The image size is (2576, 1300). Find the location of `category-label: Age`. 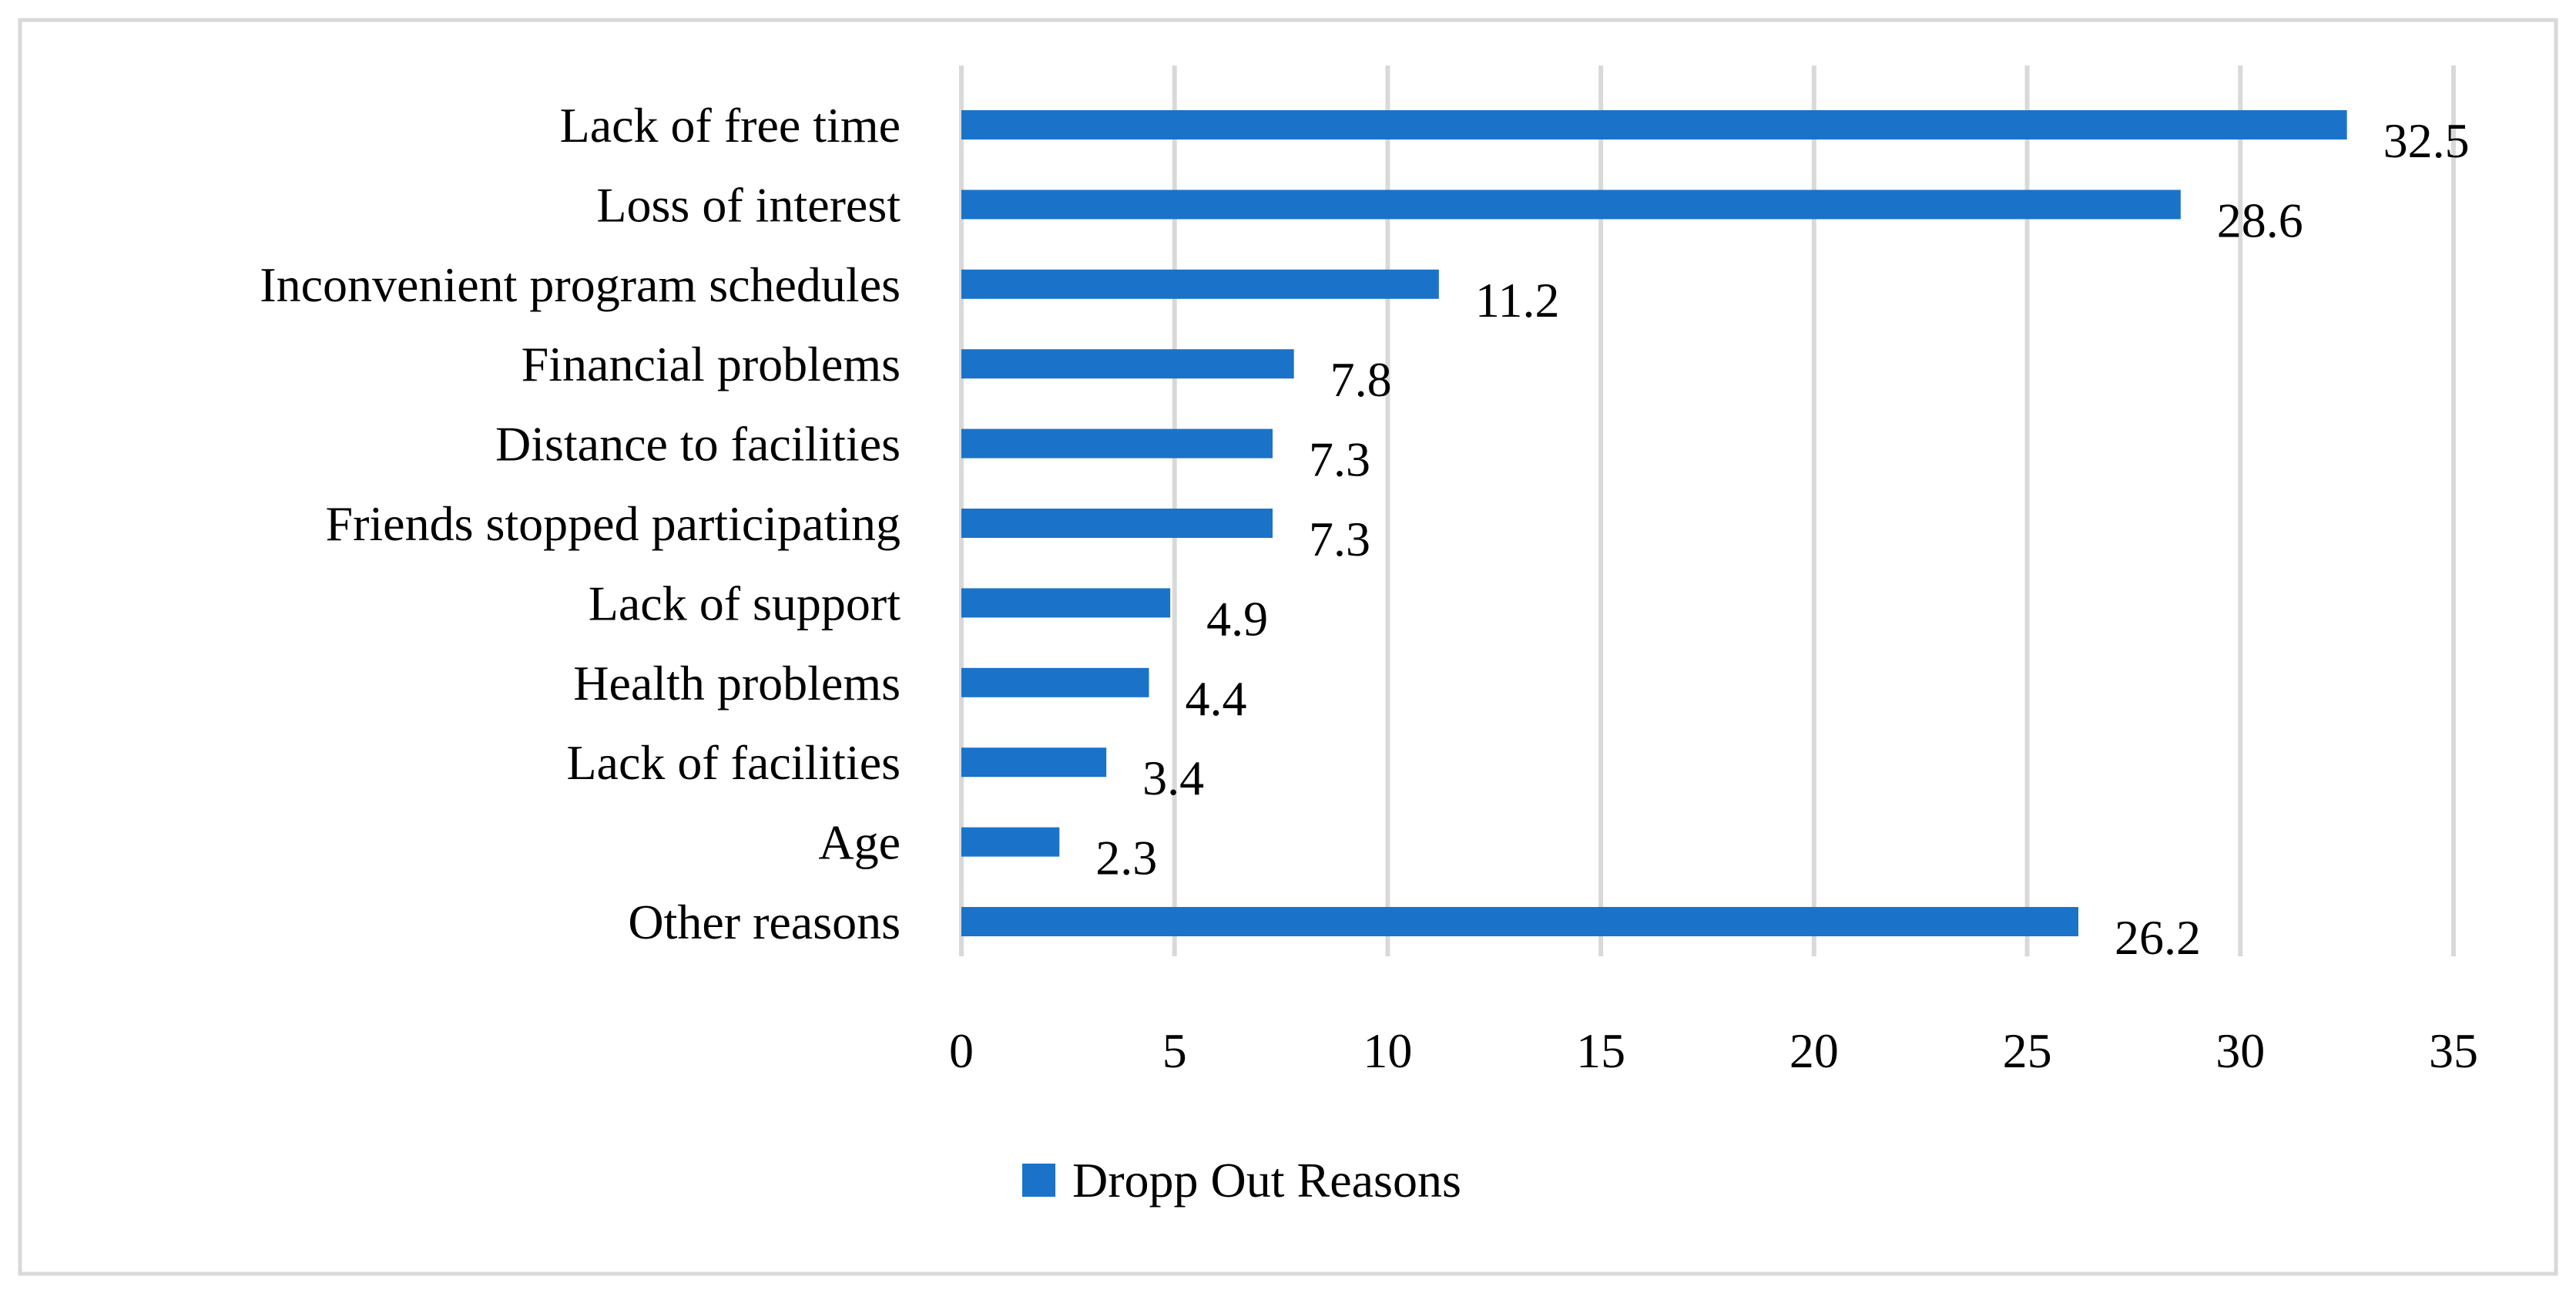

category-label: Age is located at coordinates (859, 843).